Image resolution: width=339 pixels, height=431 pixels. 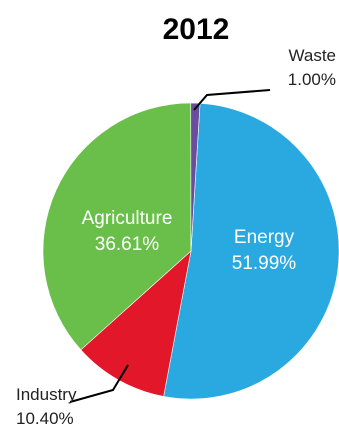 I want to click on slice-label-industry: Industry, so click(x=46, y=394).